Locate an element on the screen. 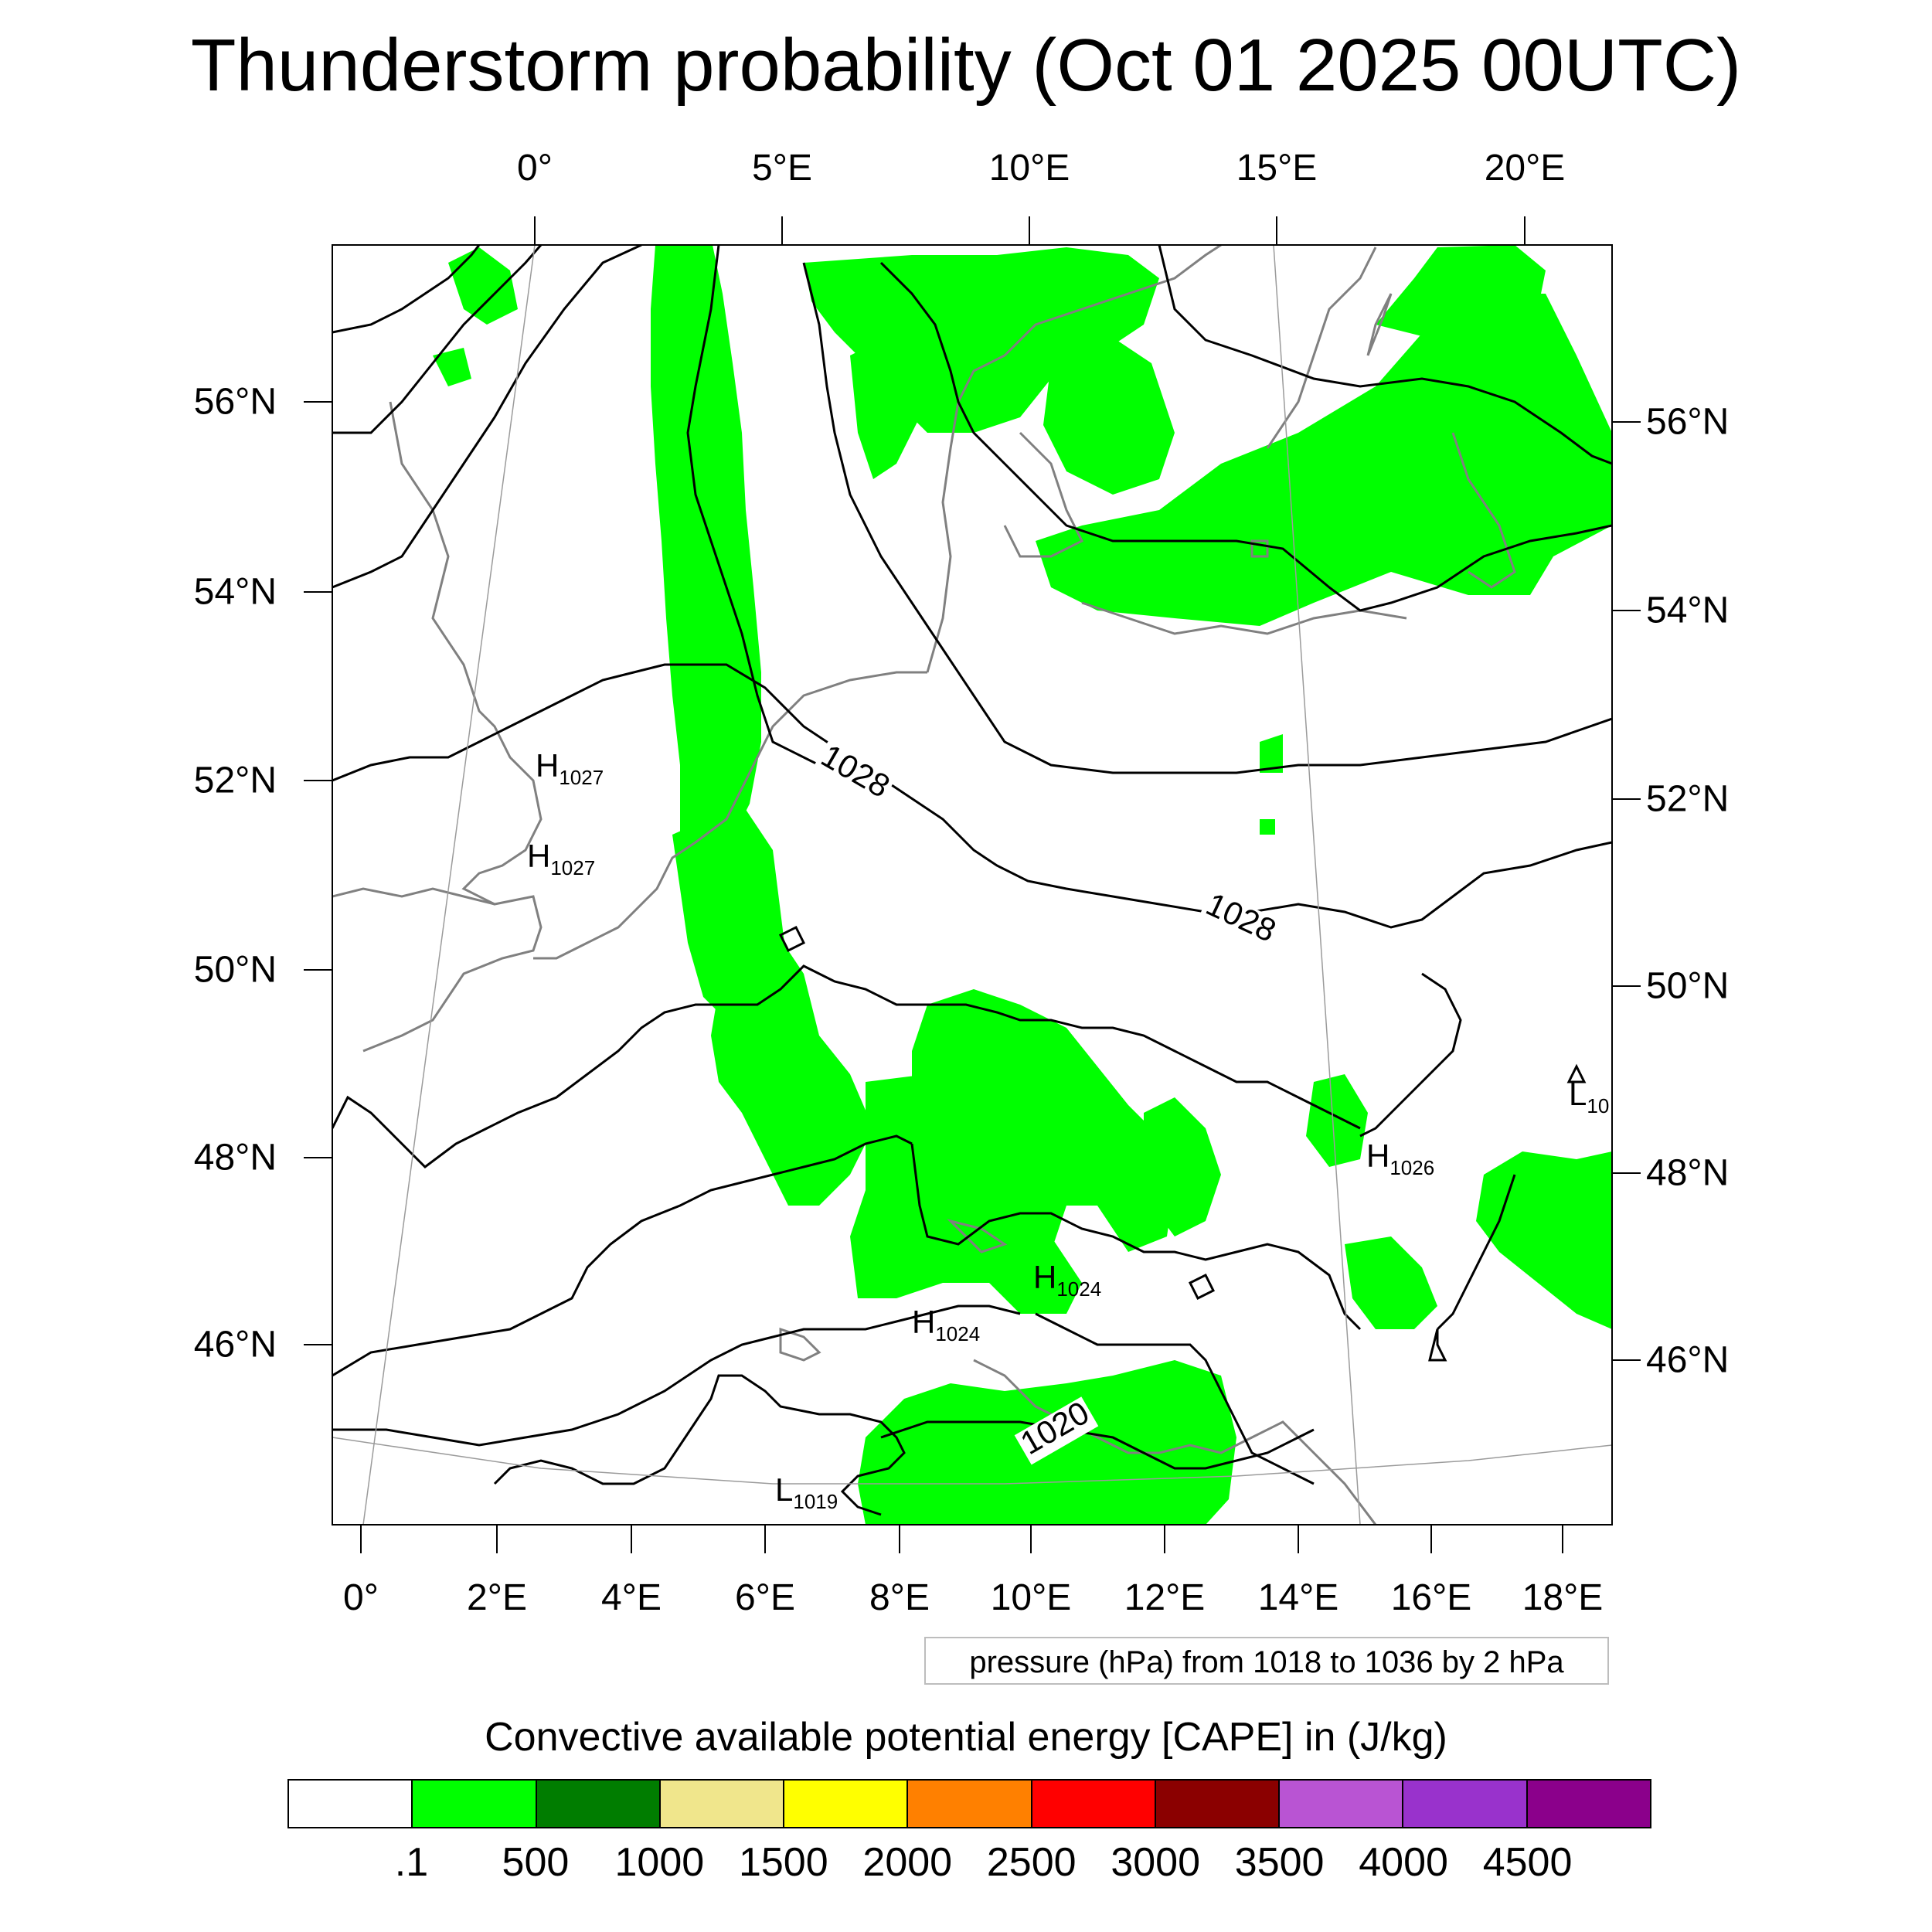 This screenshot has width=1932, height=1932. lon-label-bottom-2: 4°E is located at coordinates (631, 1598).